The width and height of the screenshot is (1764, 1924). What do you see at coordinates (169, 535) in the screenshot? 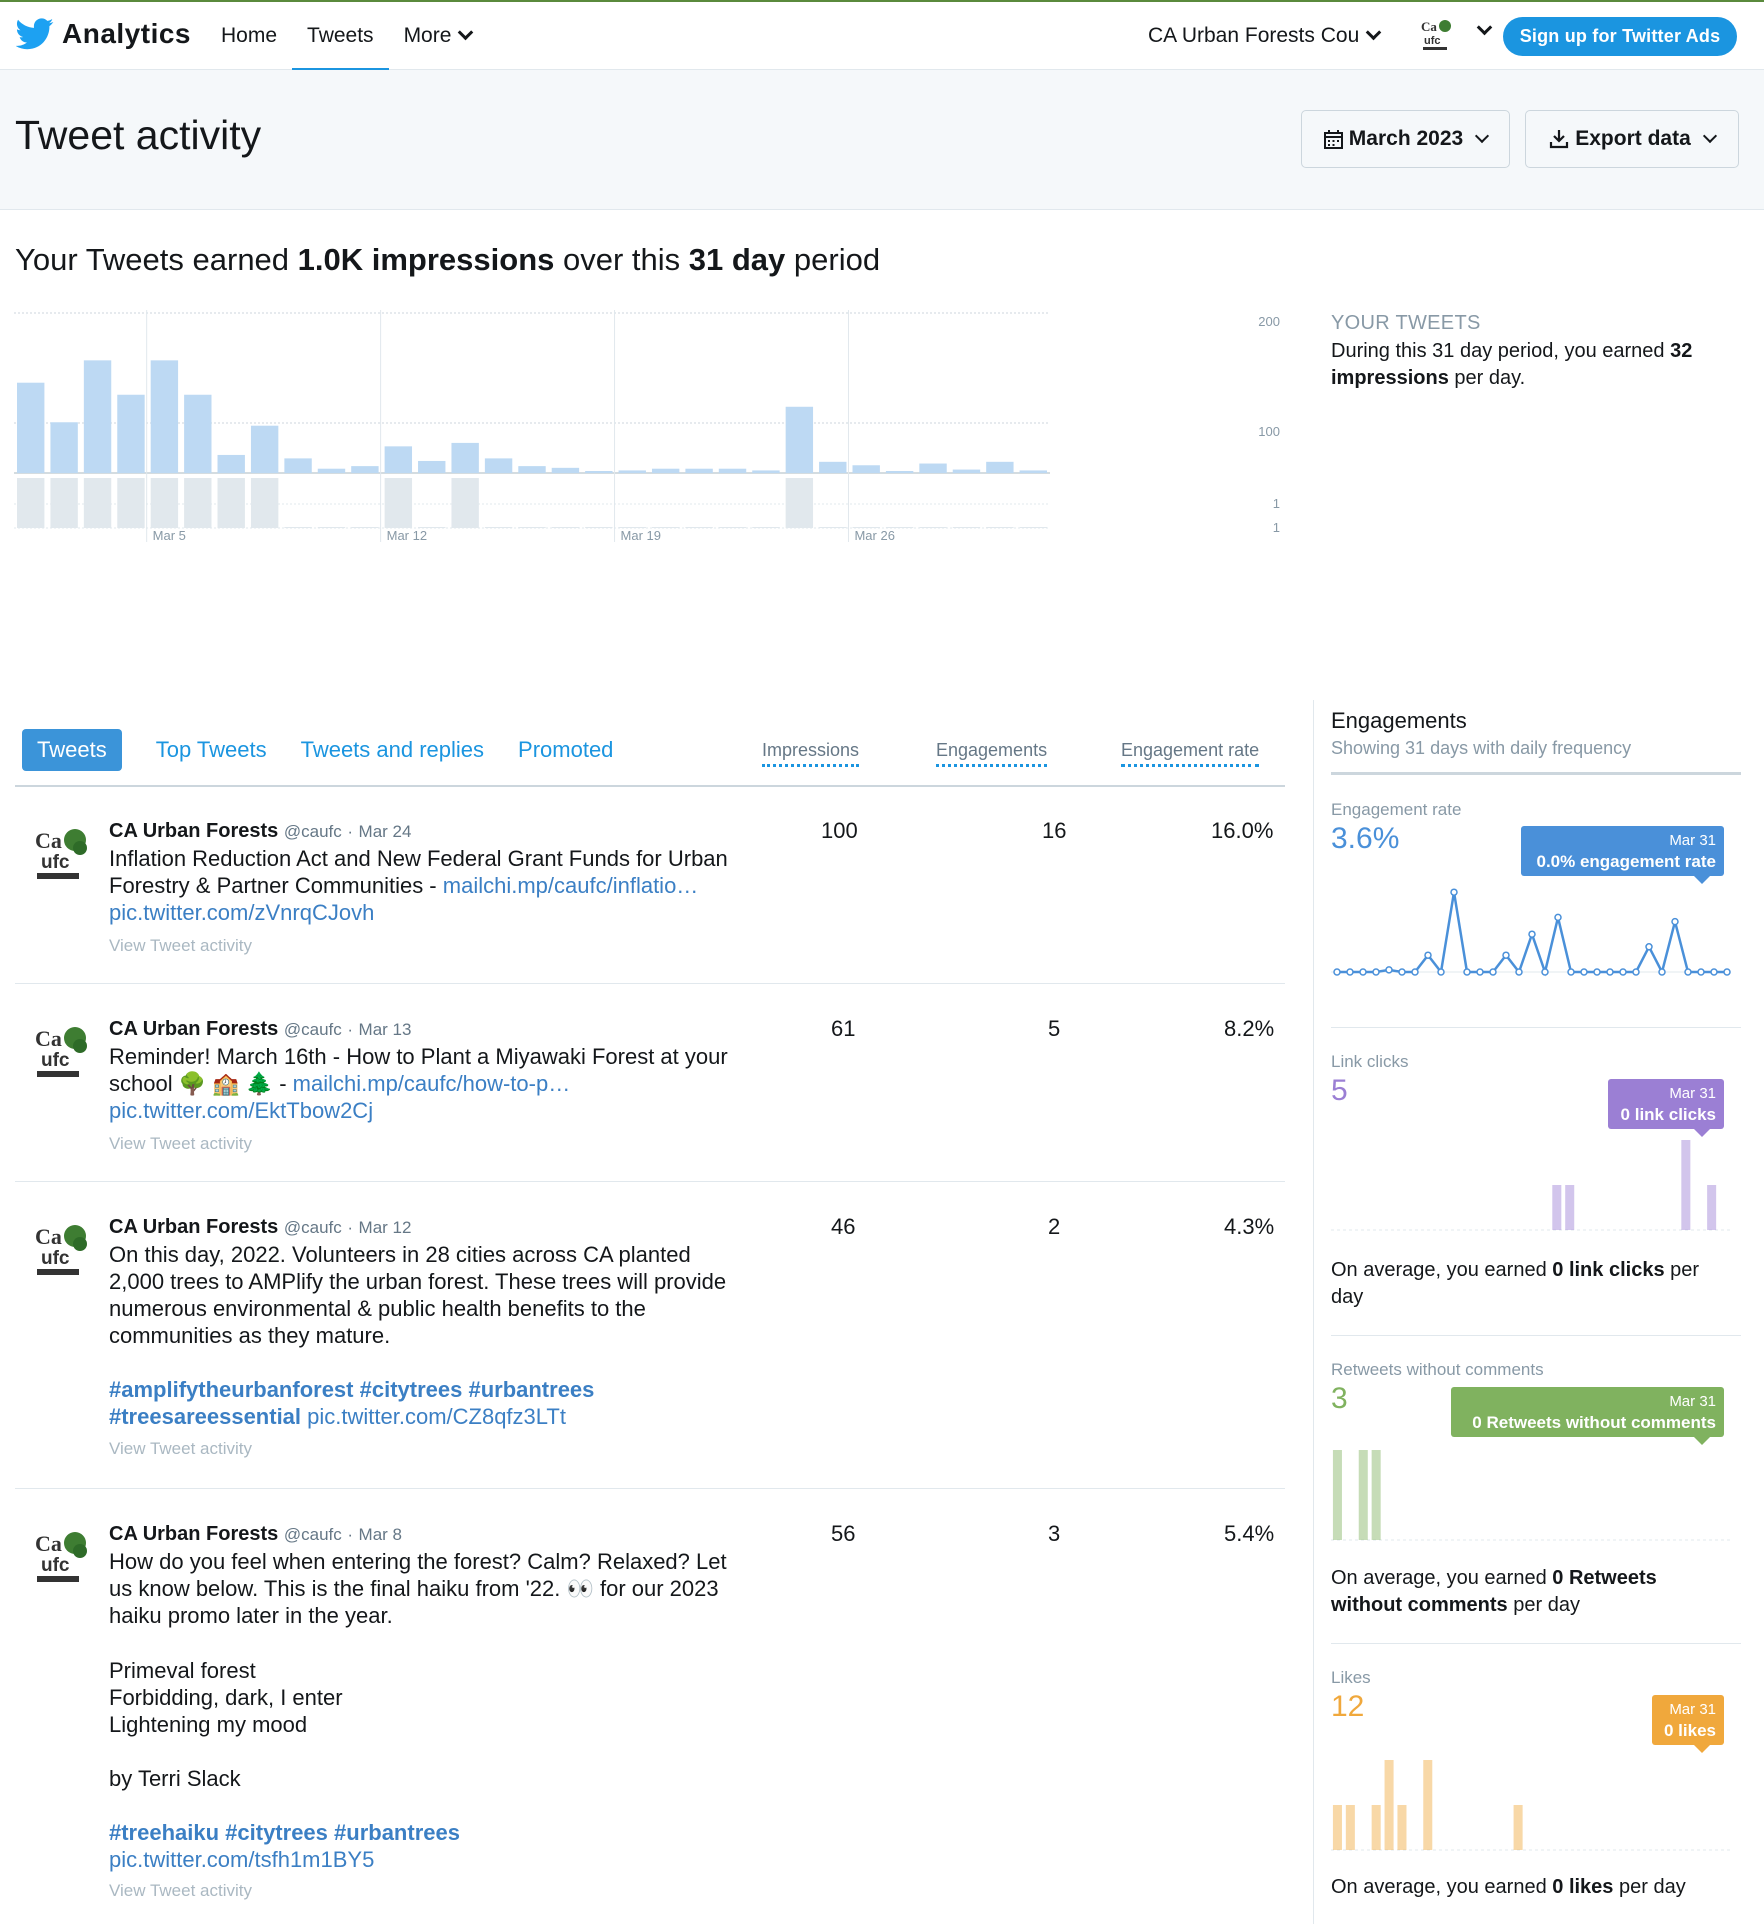
I see `x-tick-label: Mar 5` at bounding box center [169, 535].